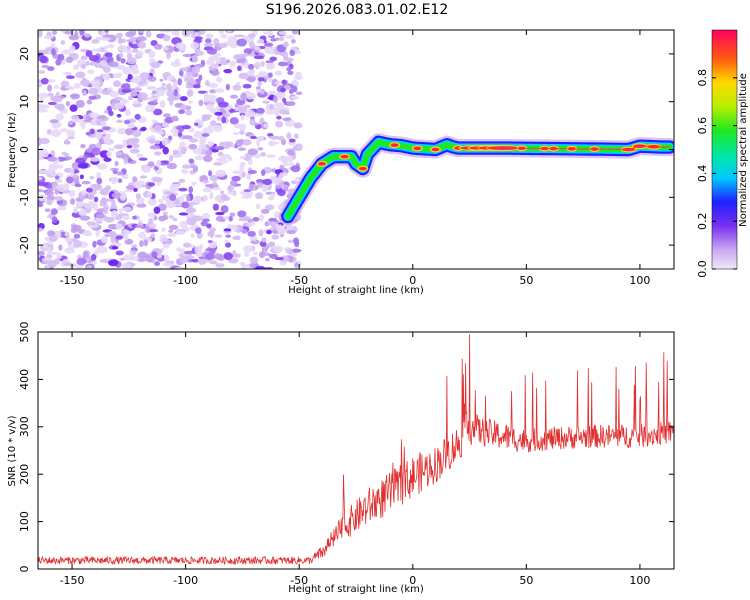 This screenshot has width=750, height=600. I want to click on colorbar-tick-label: 0.8, so click(702, 78).